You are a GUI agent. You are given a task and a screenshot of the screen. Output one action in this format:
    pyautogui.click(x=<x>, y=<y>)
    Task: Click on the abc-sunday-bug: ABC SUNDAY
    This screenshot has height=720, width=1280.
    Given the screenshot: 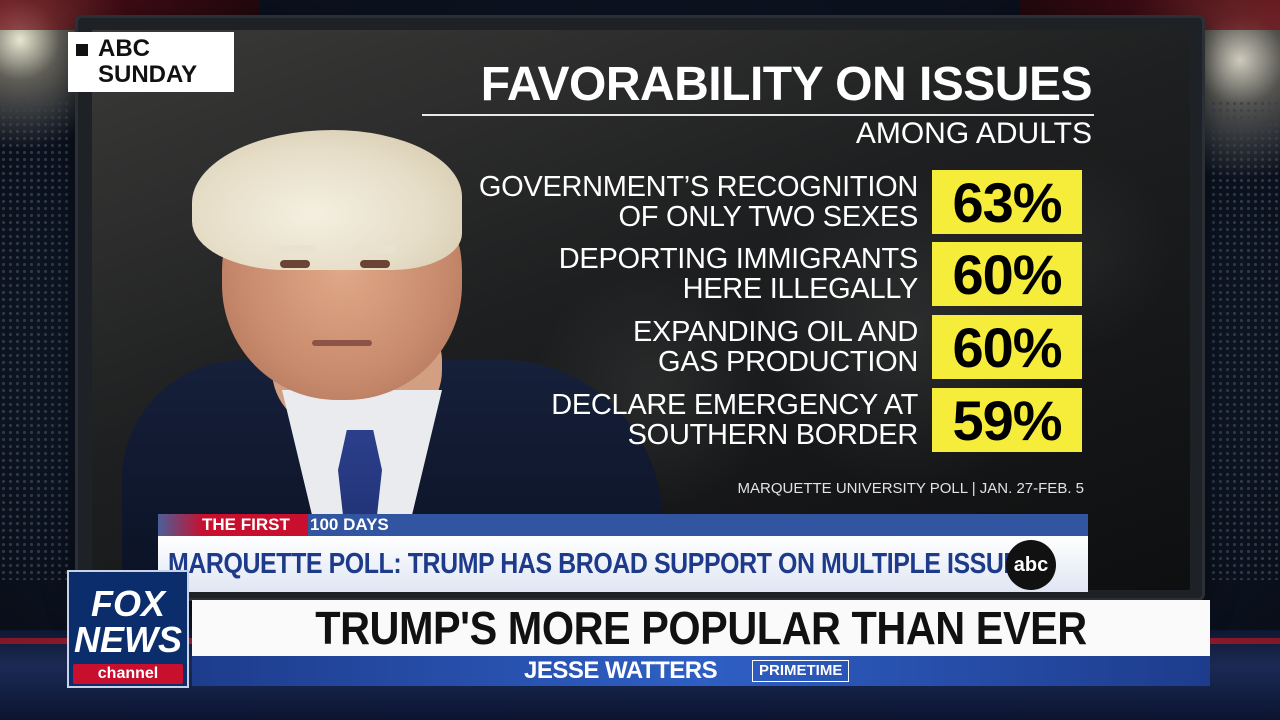 What is the action you would take?
    pyautogui.click(x=151, y=62)
    